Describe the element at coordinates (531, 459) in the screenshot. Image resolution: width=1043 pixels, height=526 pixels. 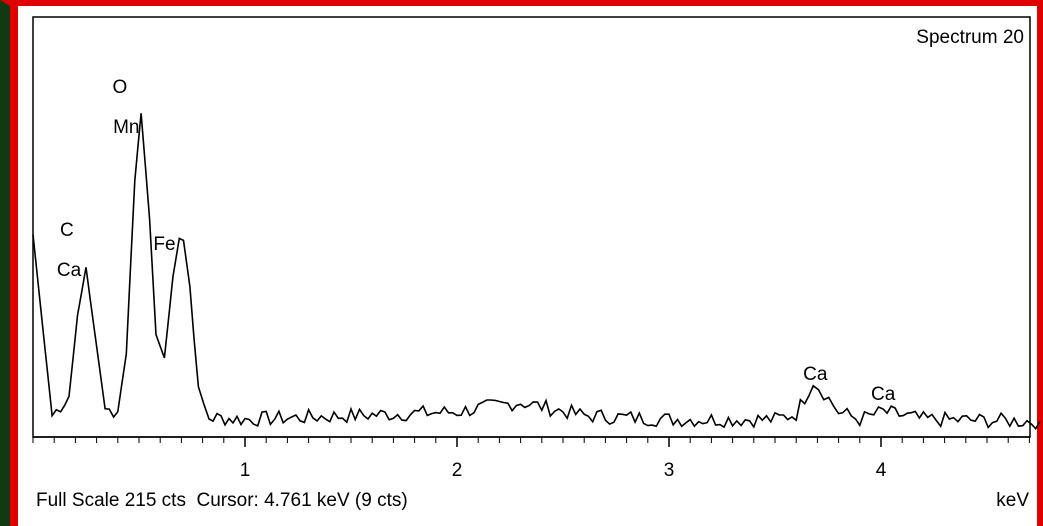
I see `x-axis-ticks: 1 2 3 4` at that location.